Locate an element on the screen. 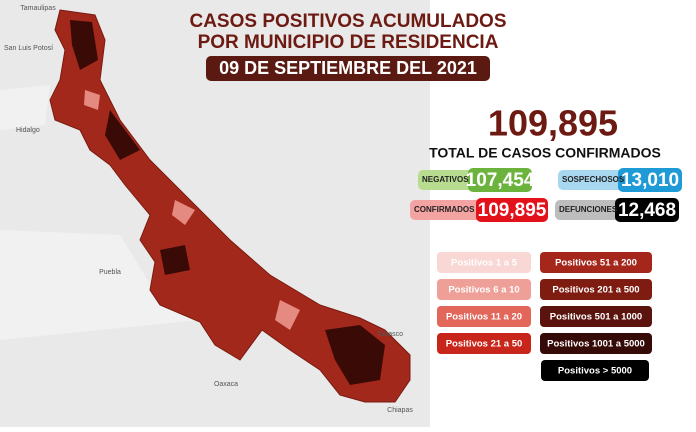 The width and height of the screenshot is (696, 432). date: 09 DE SEPTIEMBRE DEL 2021 is located at coordinates (348, 68).